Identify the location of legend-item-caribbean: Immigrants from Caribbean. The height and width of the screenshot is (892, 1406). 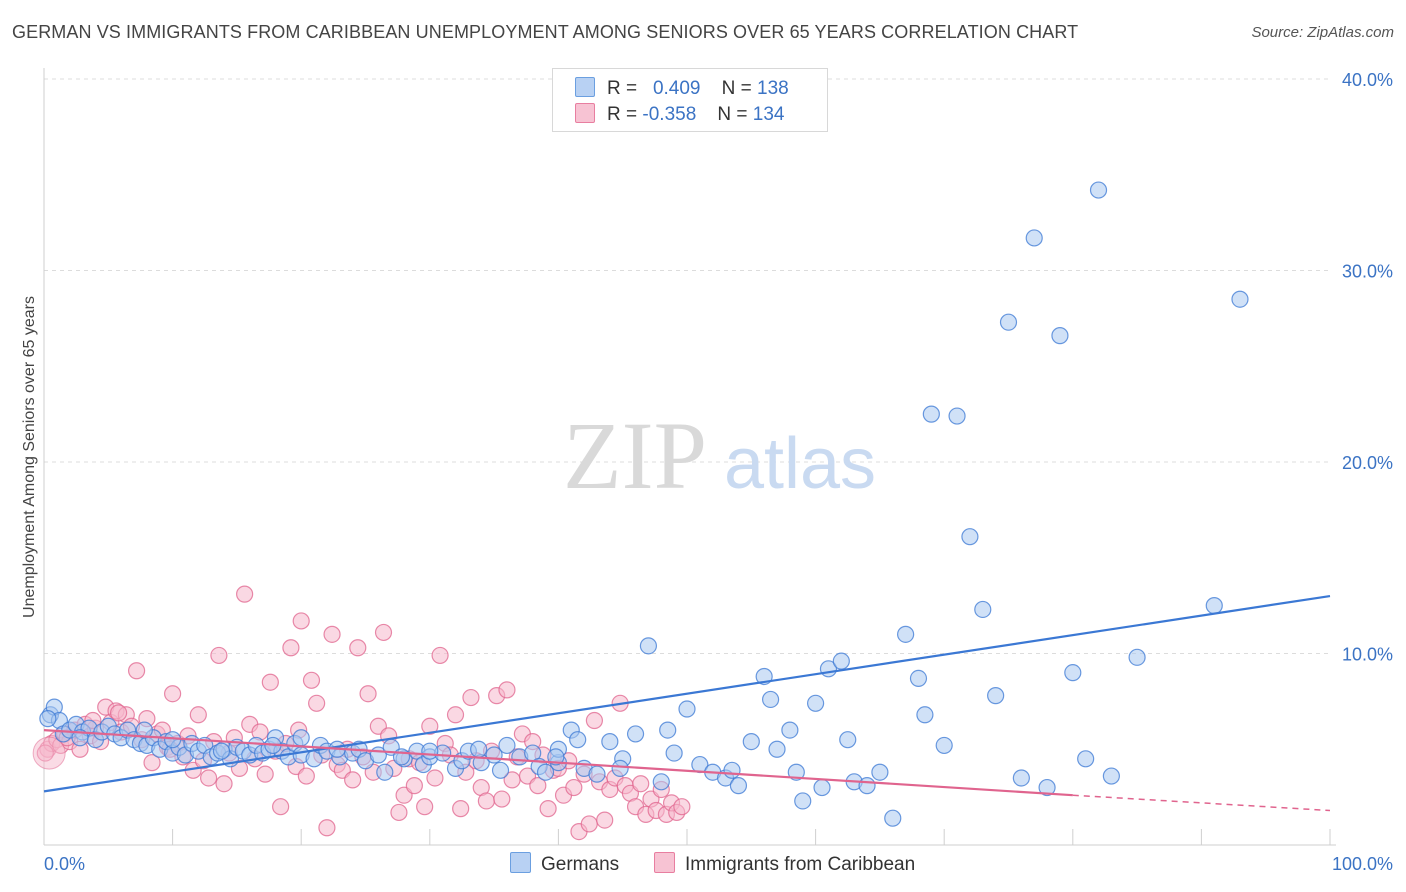
(784, 864).